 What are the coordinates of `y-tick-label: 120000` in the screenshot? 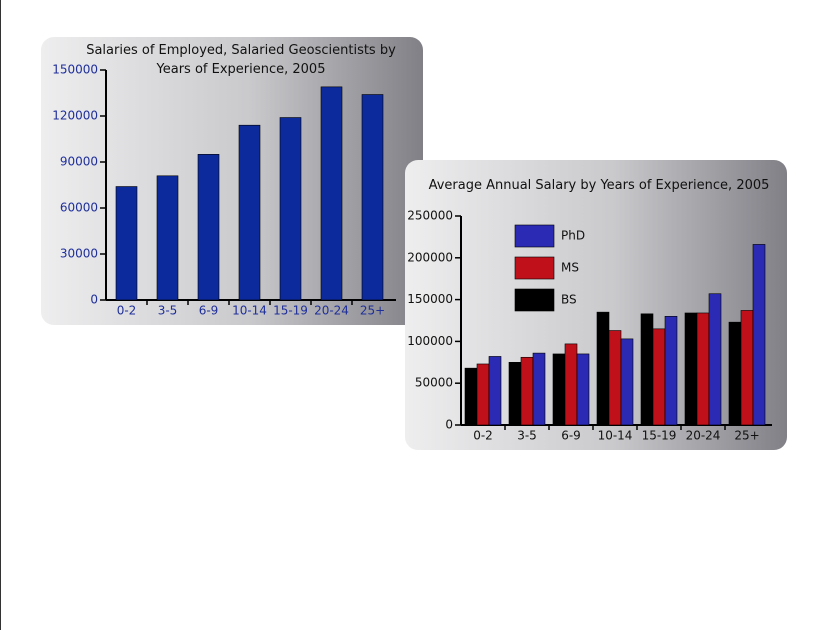 It's located at (75, 116).